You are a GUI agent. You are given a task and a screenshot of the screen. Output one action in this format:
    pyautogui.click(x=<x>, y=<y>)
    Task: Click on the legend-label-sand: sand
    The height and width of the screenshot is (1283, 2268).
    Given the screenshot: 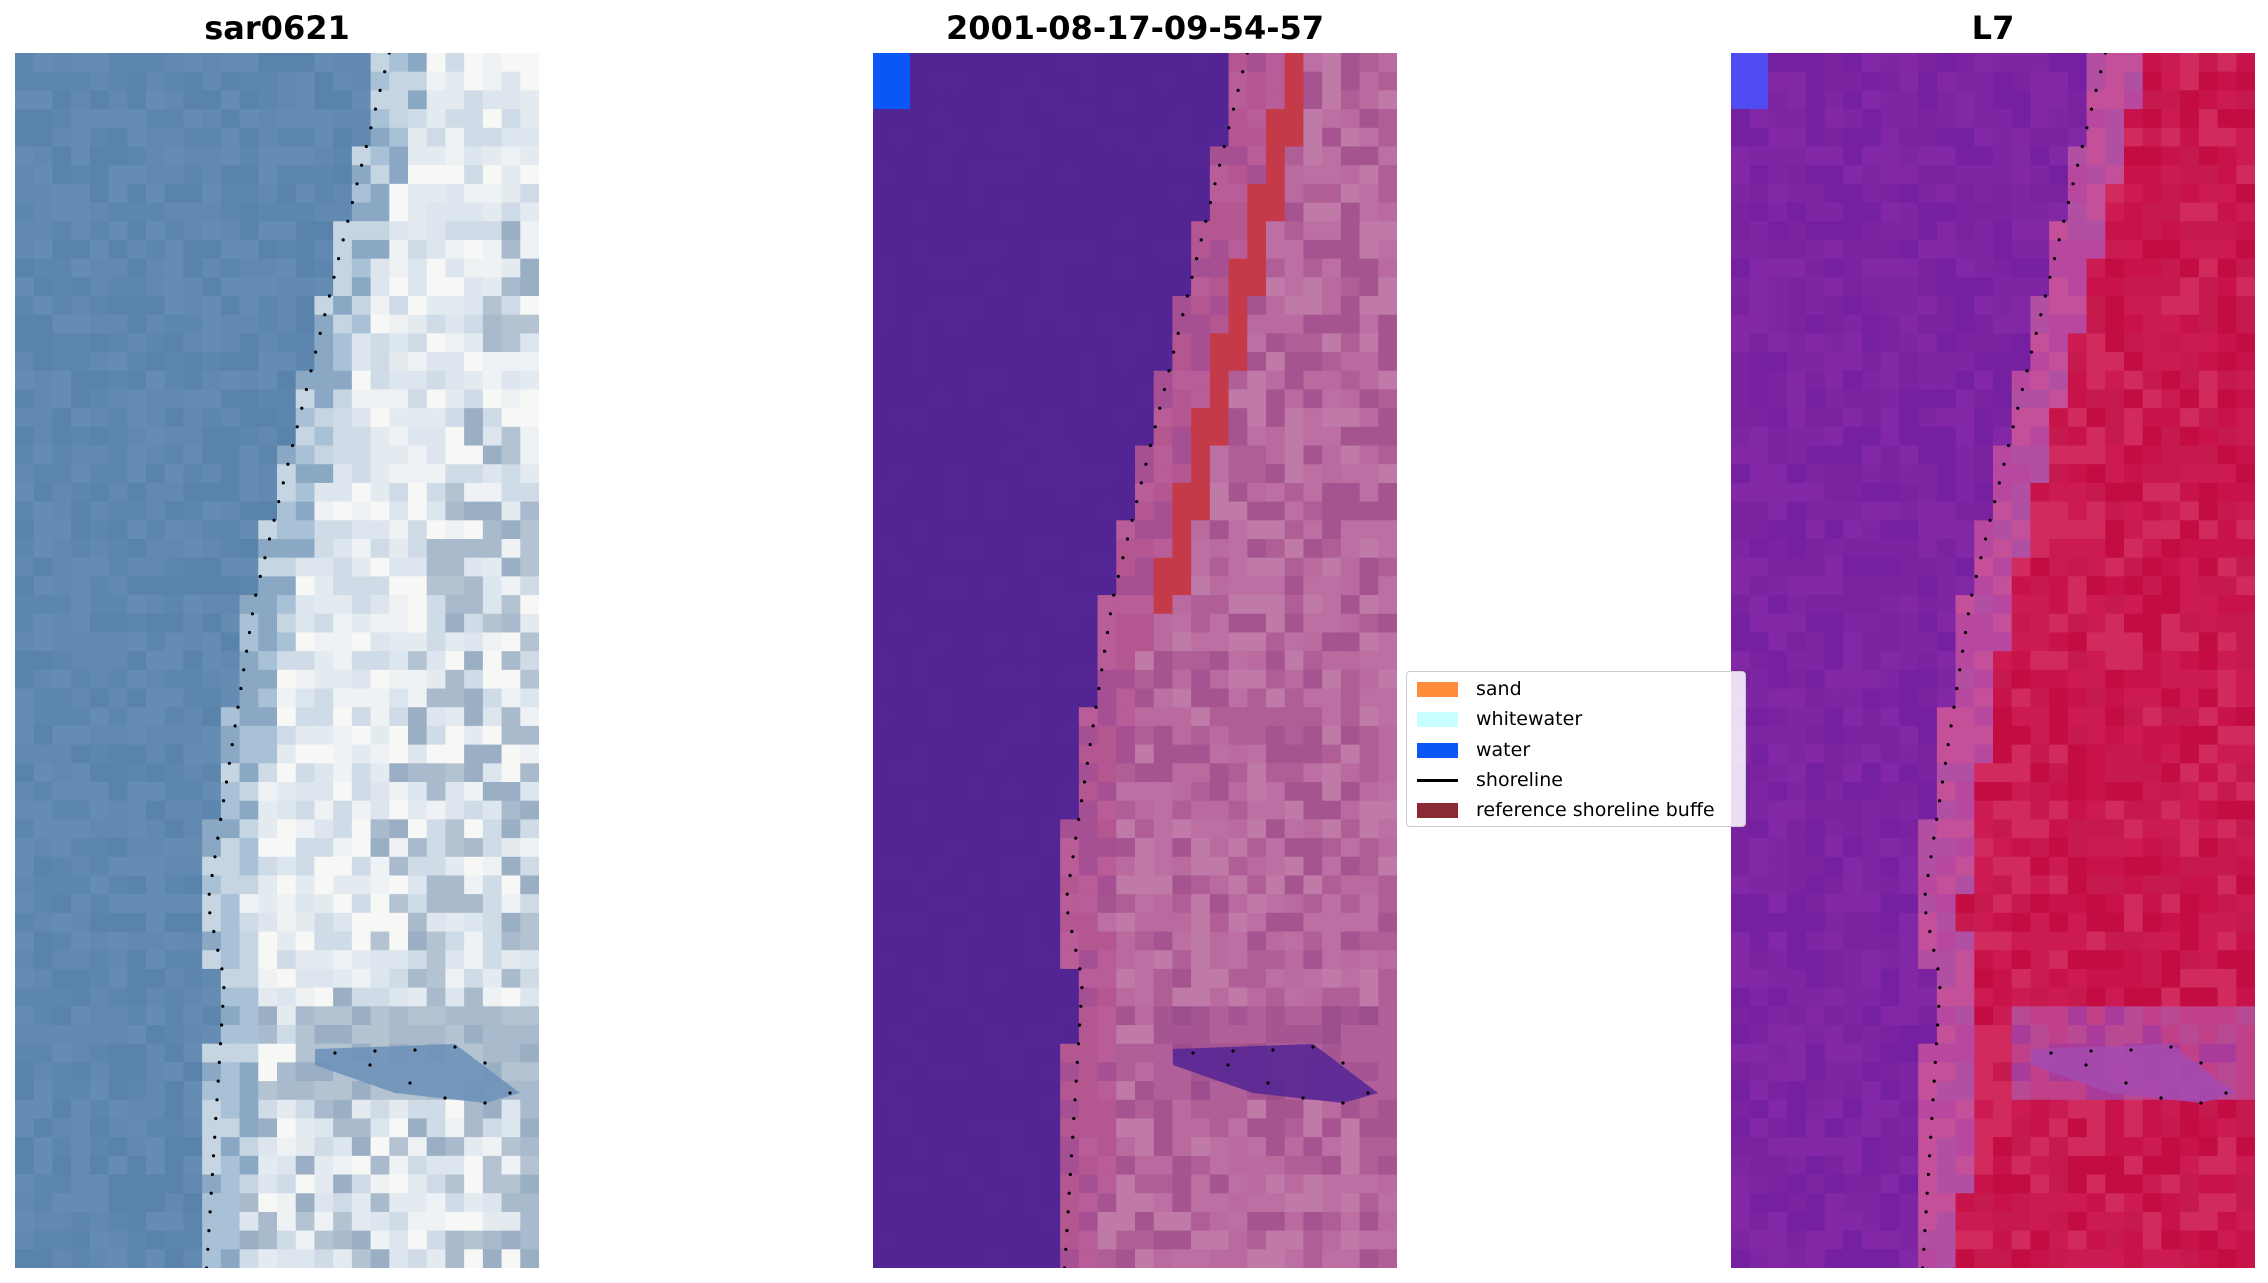 What is the action you would take?
    pyautogui.click(x=1499, y=689)
    